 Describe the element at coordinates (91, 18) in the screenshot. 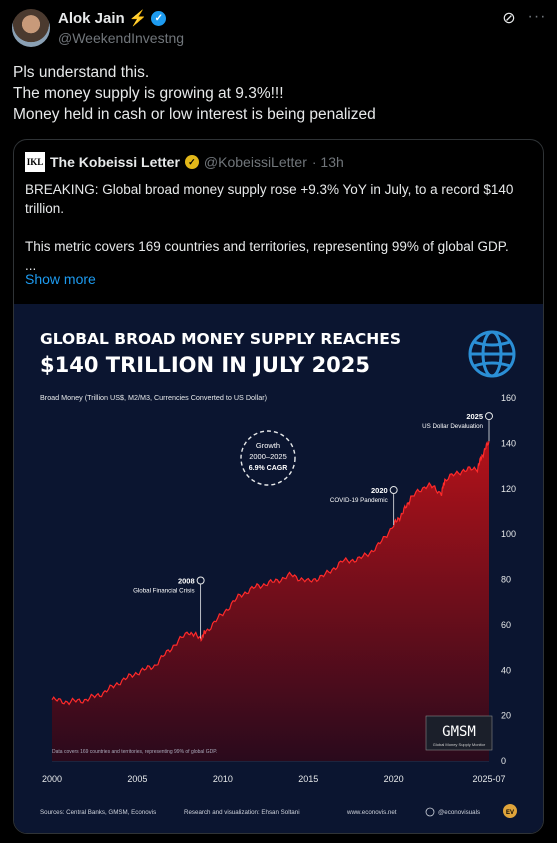

I see `author-name: Alok Jain` at that location.